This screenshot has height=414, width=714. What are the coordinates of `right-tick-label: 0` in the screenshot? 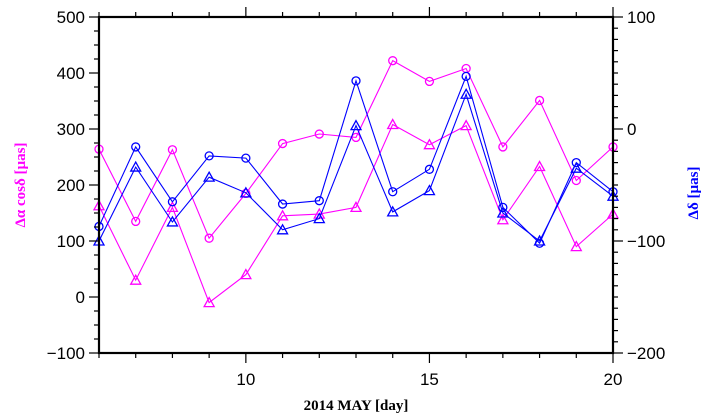 It's located at (631, 129).